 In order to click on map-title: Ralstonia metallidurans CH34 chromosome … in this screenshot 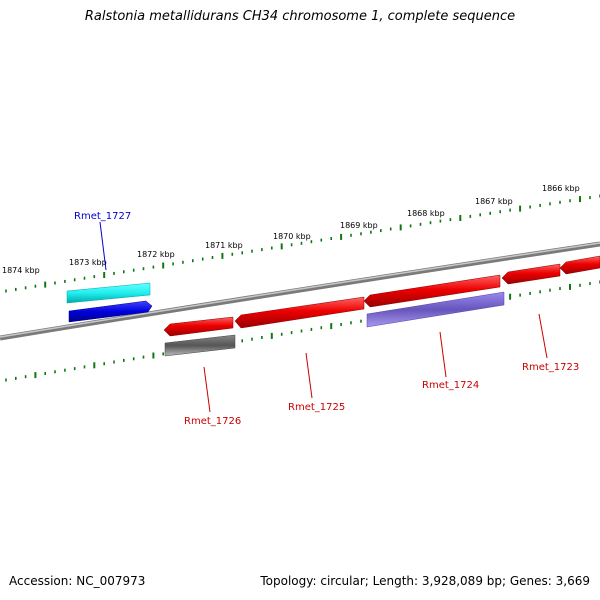, I will do `click(300, 16)`.